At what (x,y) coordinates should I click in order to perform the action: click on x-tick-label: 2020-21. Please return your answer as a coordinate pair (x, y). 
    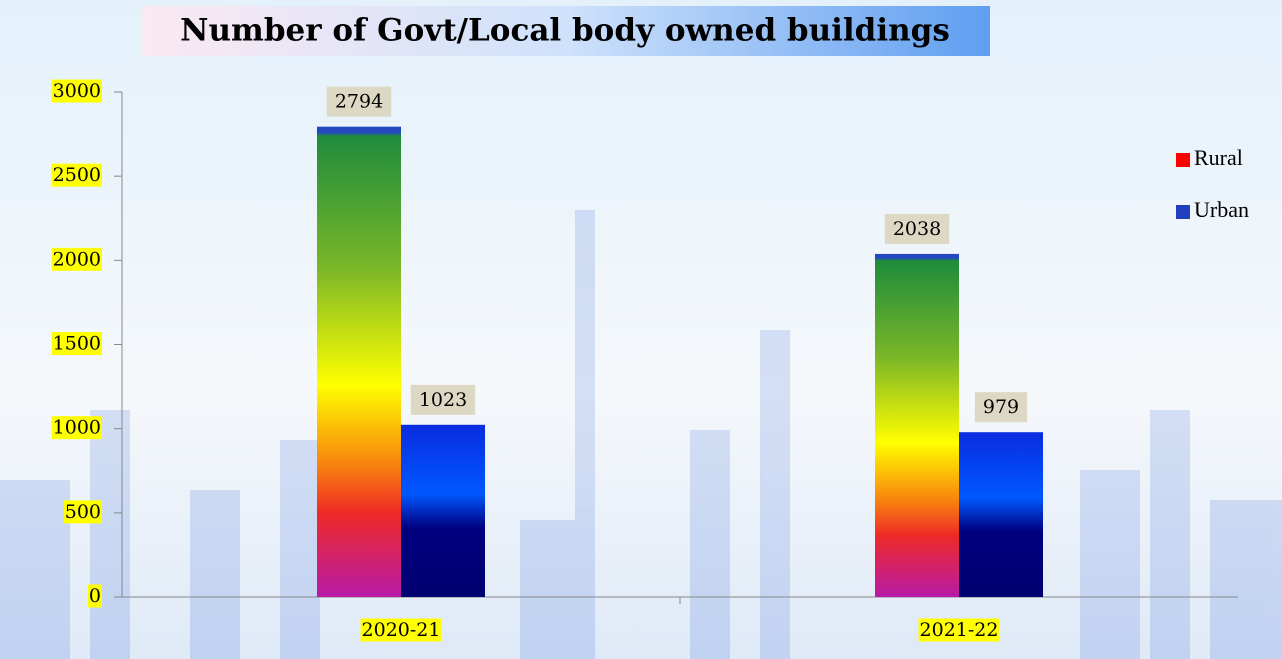
    Looking at the image, I should click on (401, 630).